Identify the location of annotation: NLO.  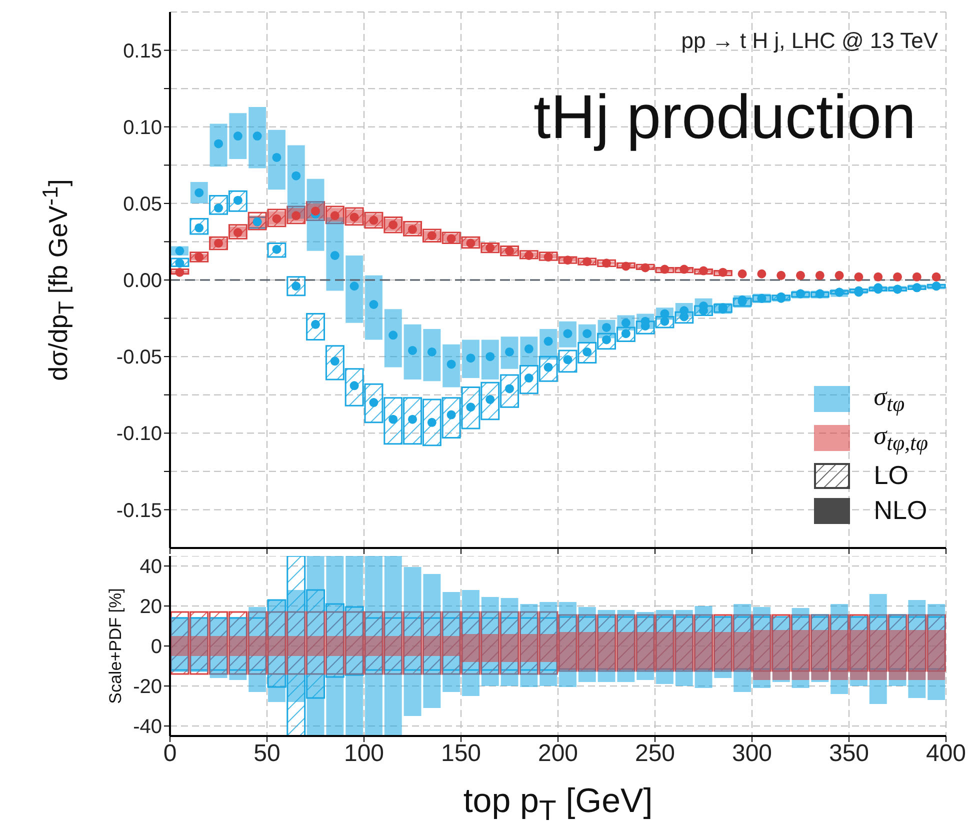
(901, 510).